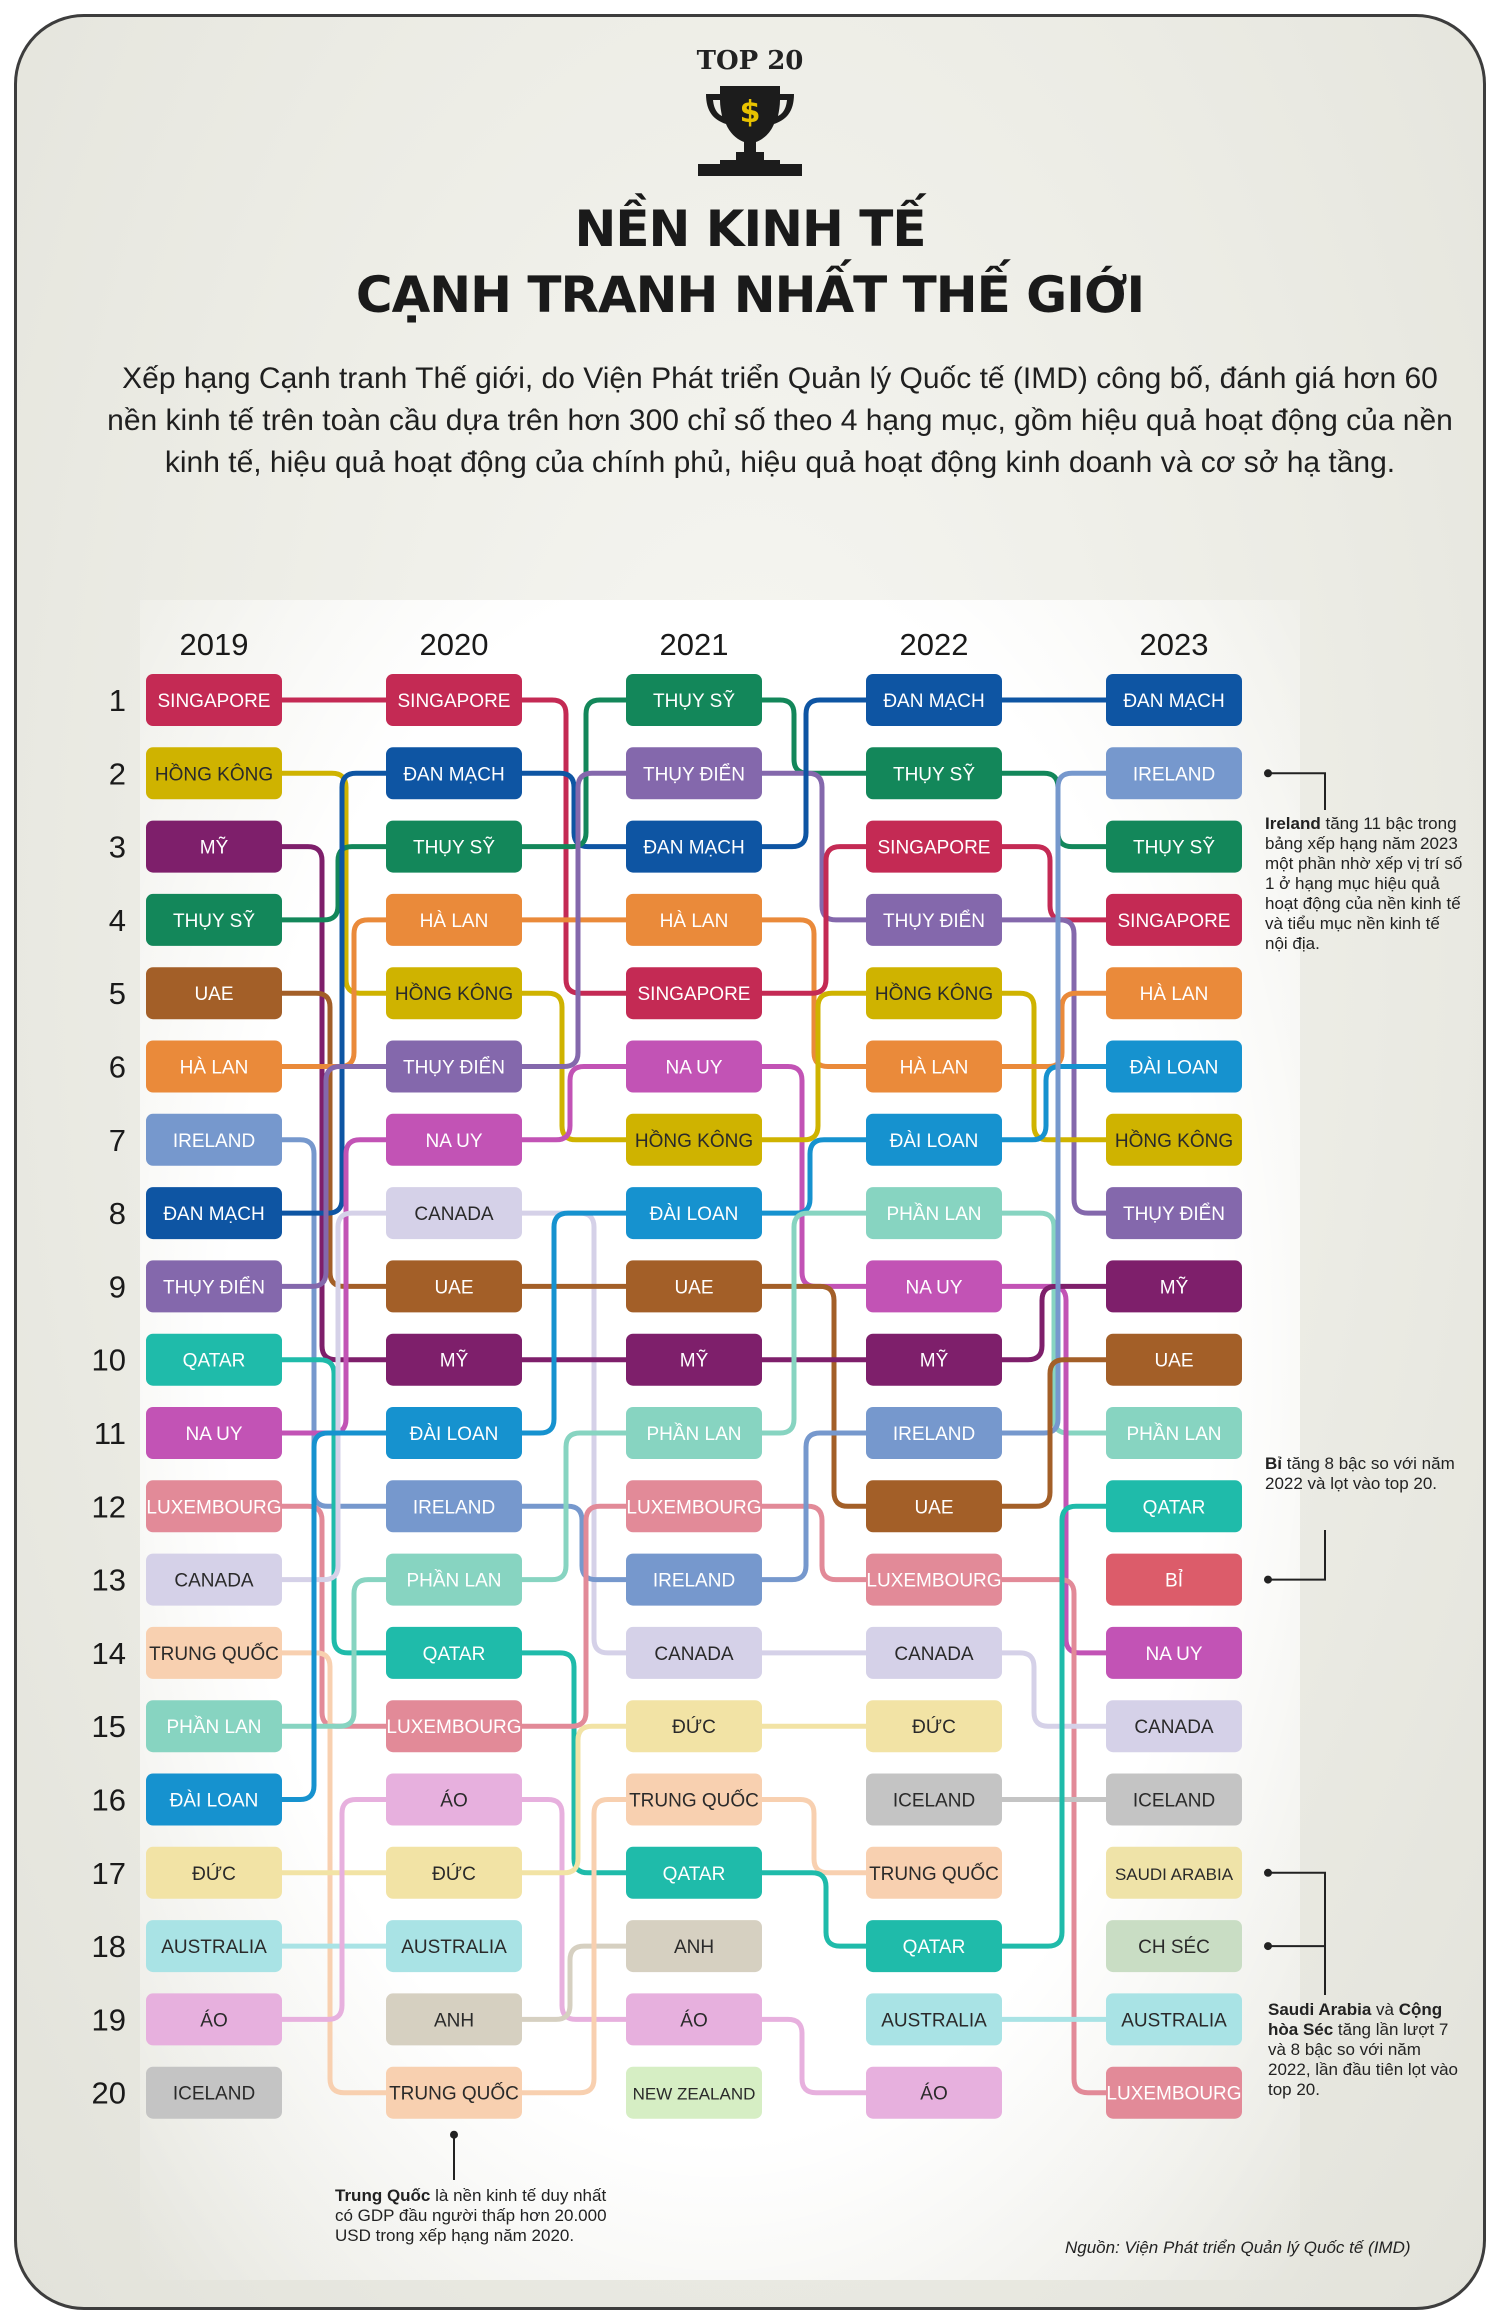  Describe the element at coordinates (1174, 1727) in the screenshot. I see `rank-name-2023-15: CANADA` at that location.